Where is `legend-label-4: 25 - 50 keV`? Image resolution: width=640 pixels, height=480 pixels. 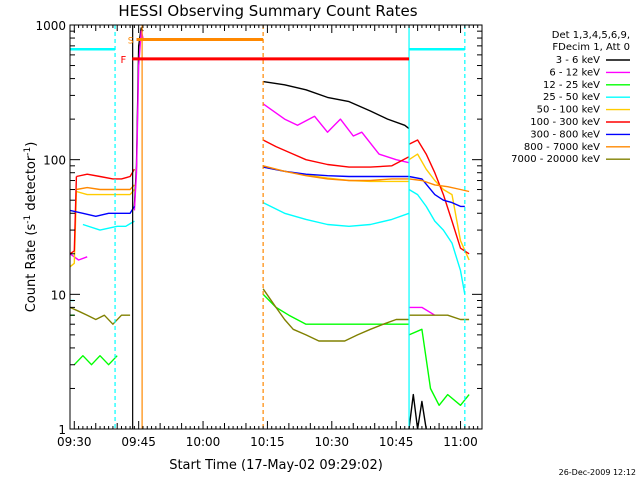
legend-label-4: 25 - 50 keV is located at coordinates (571, 97).